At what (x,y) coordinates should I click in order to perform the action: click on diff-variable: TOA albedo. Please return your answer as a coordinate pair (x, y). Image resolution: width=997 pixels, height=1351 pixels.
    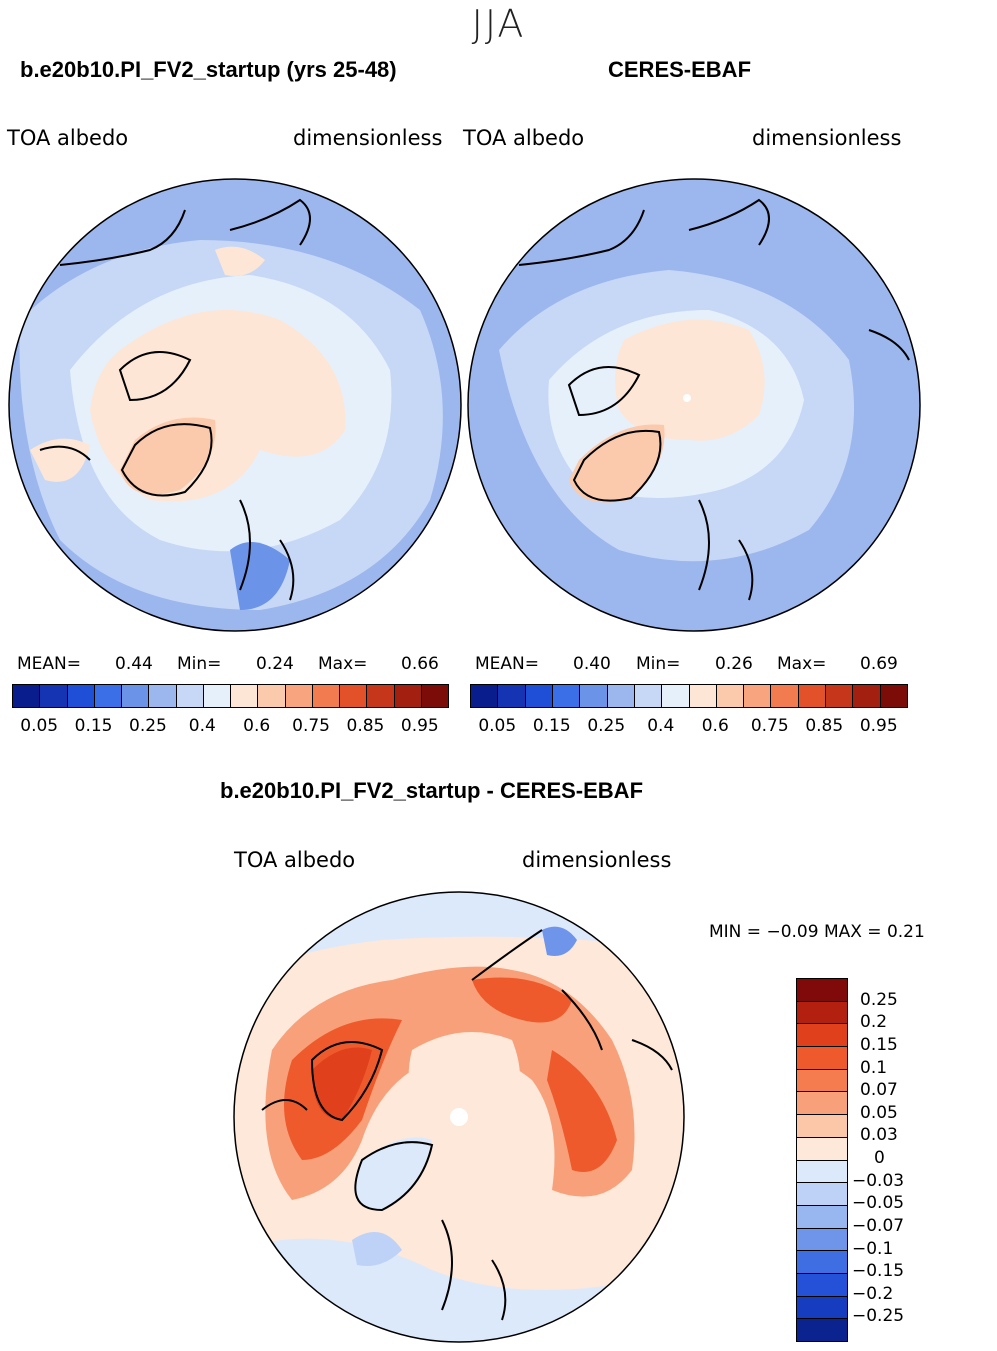
    Looking at the image, I should click on (295, 860).